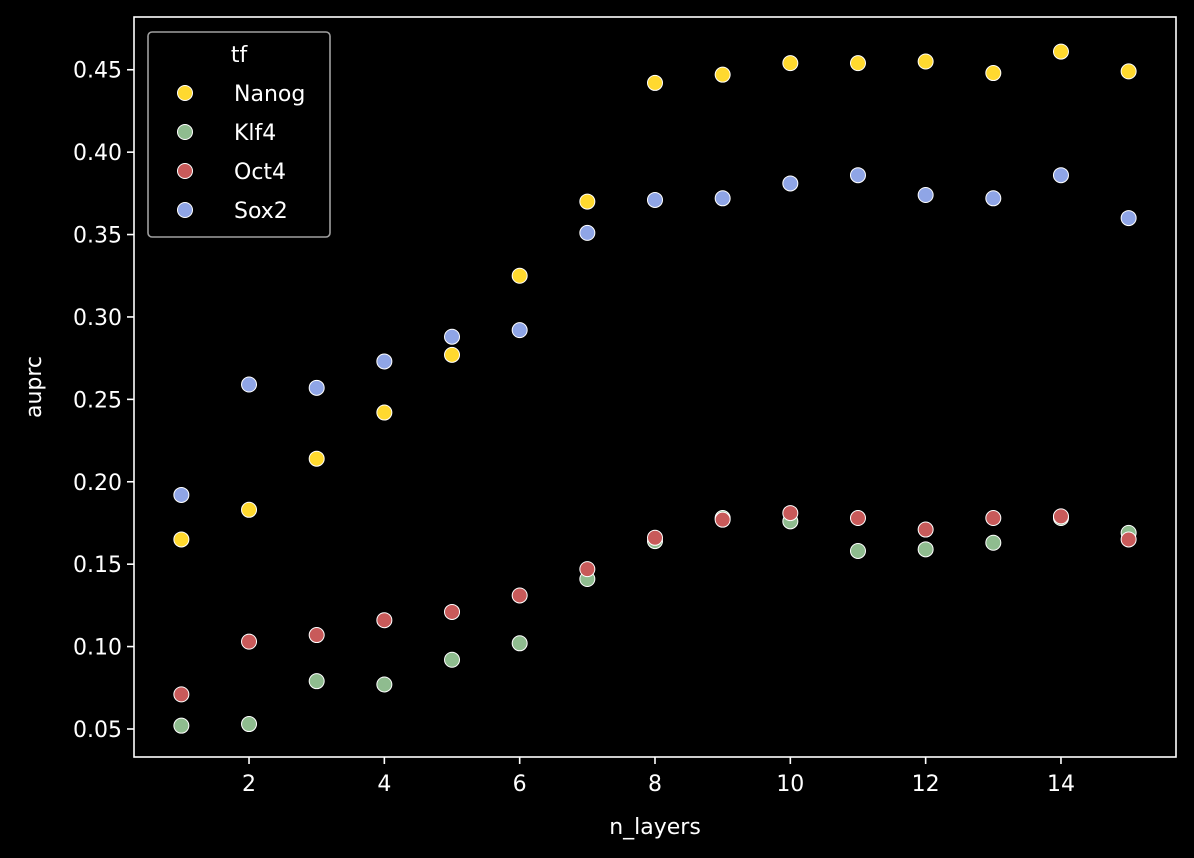 The image size is (1194, 858). I want to click on legend-marker-oct4, so click(185, 171).